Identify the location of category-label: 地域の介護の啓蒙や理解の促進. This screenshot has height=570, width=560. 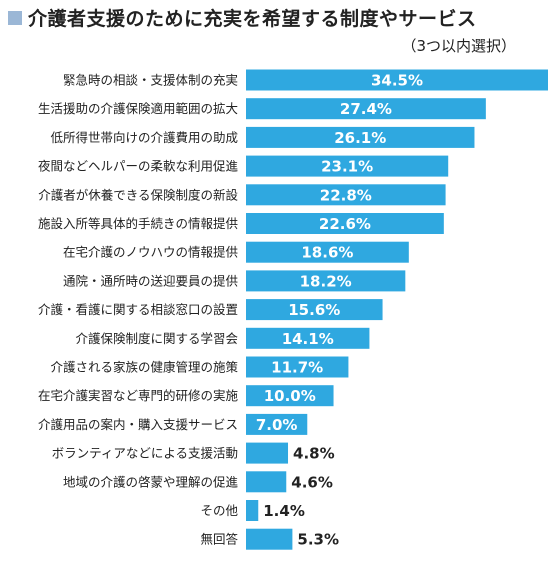
(151, 481).